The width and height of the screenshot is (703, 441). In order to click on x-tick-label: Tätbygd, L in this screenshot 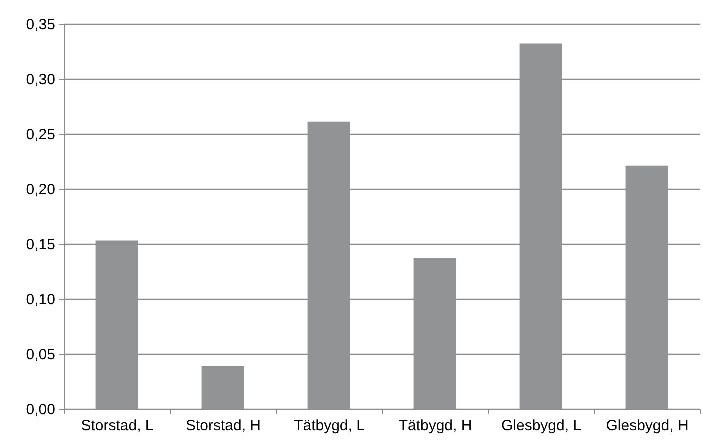, I will do `click(329, 426)`.